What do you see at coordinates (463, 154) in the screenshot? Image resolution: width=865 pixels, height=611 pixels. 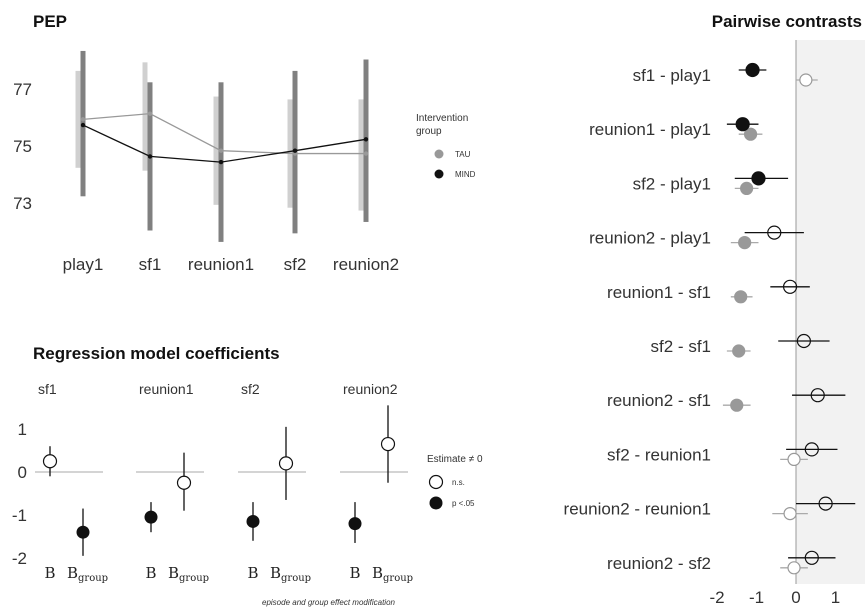 I see `pep-legend-label: TAU` at bounding box center [463, 154].